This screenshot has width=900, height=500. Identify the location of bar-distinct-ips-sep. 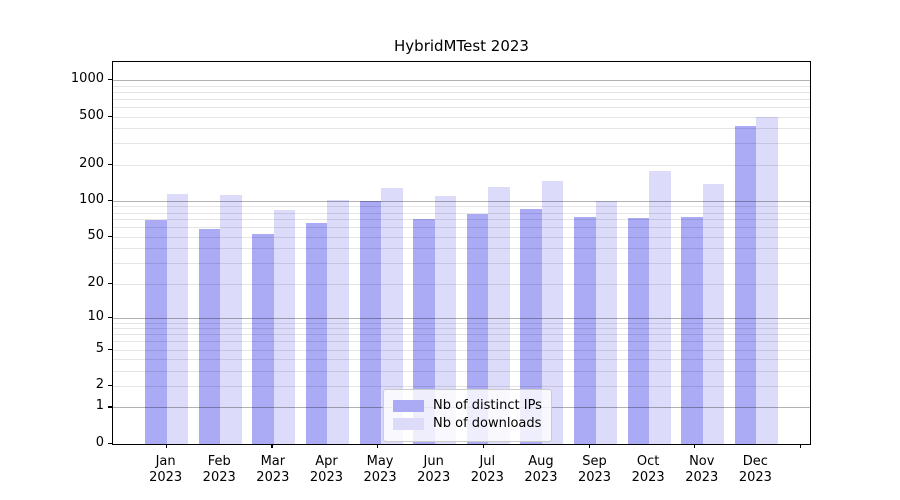
(585, 330).